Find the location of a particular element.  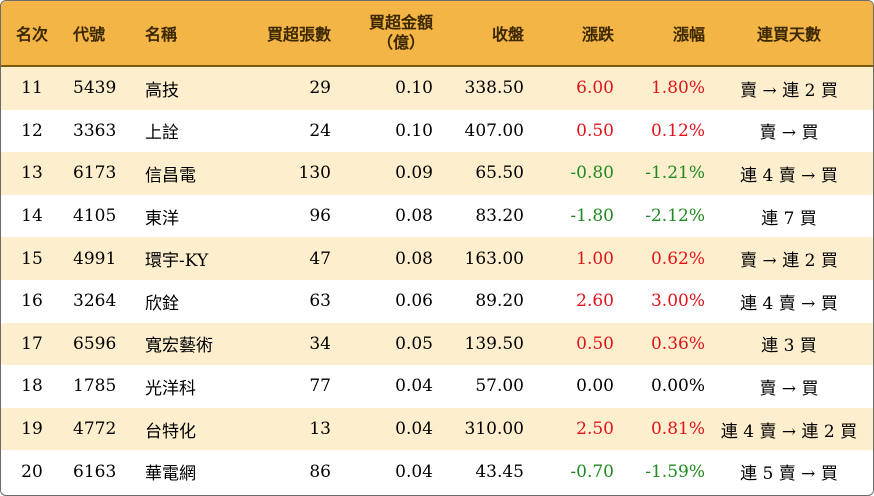

header-amount-line1: 買超金額 is located at coordinates (400, 22).